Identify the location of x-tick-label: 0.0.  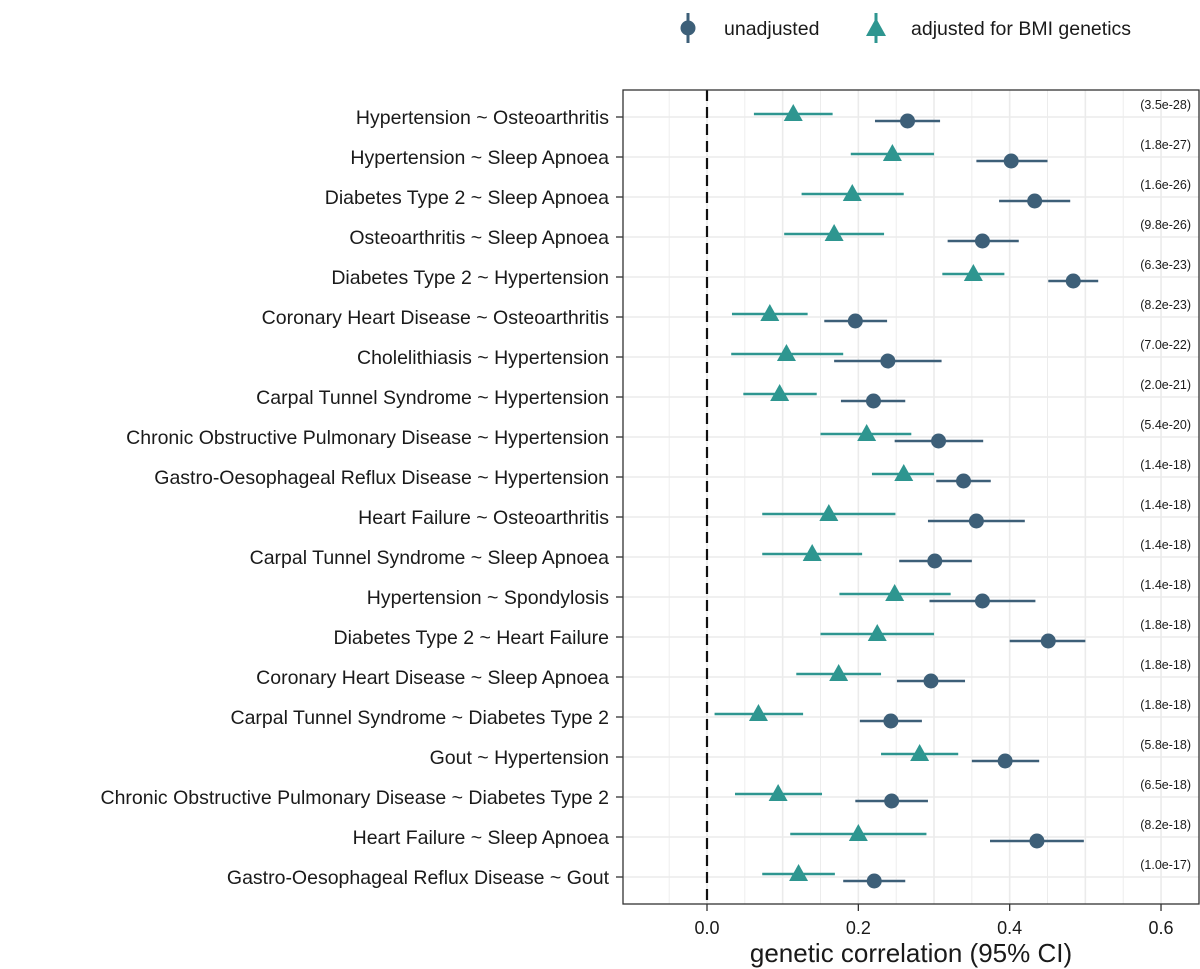
(706, 928).